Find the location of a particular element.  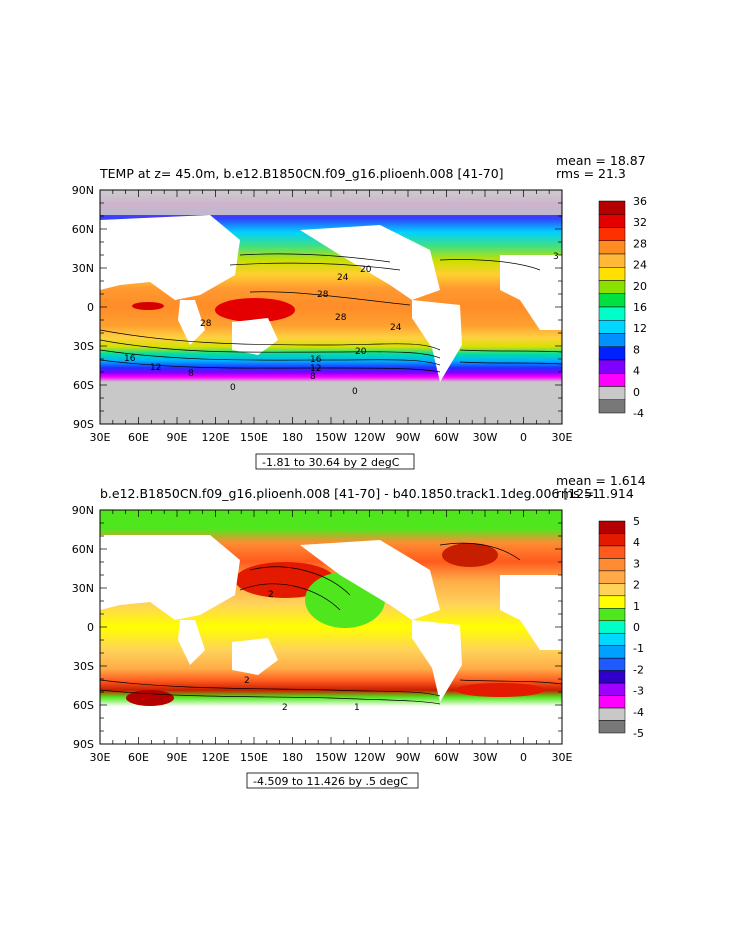

top-land-africa-europe is located at coordinates (531, 292).